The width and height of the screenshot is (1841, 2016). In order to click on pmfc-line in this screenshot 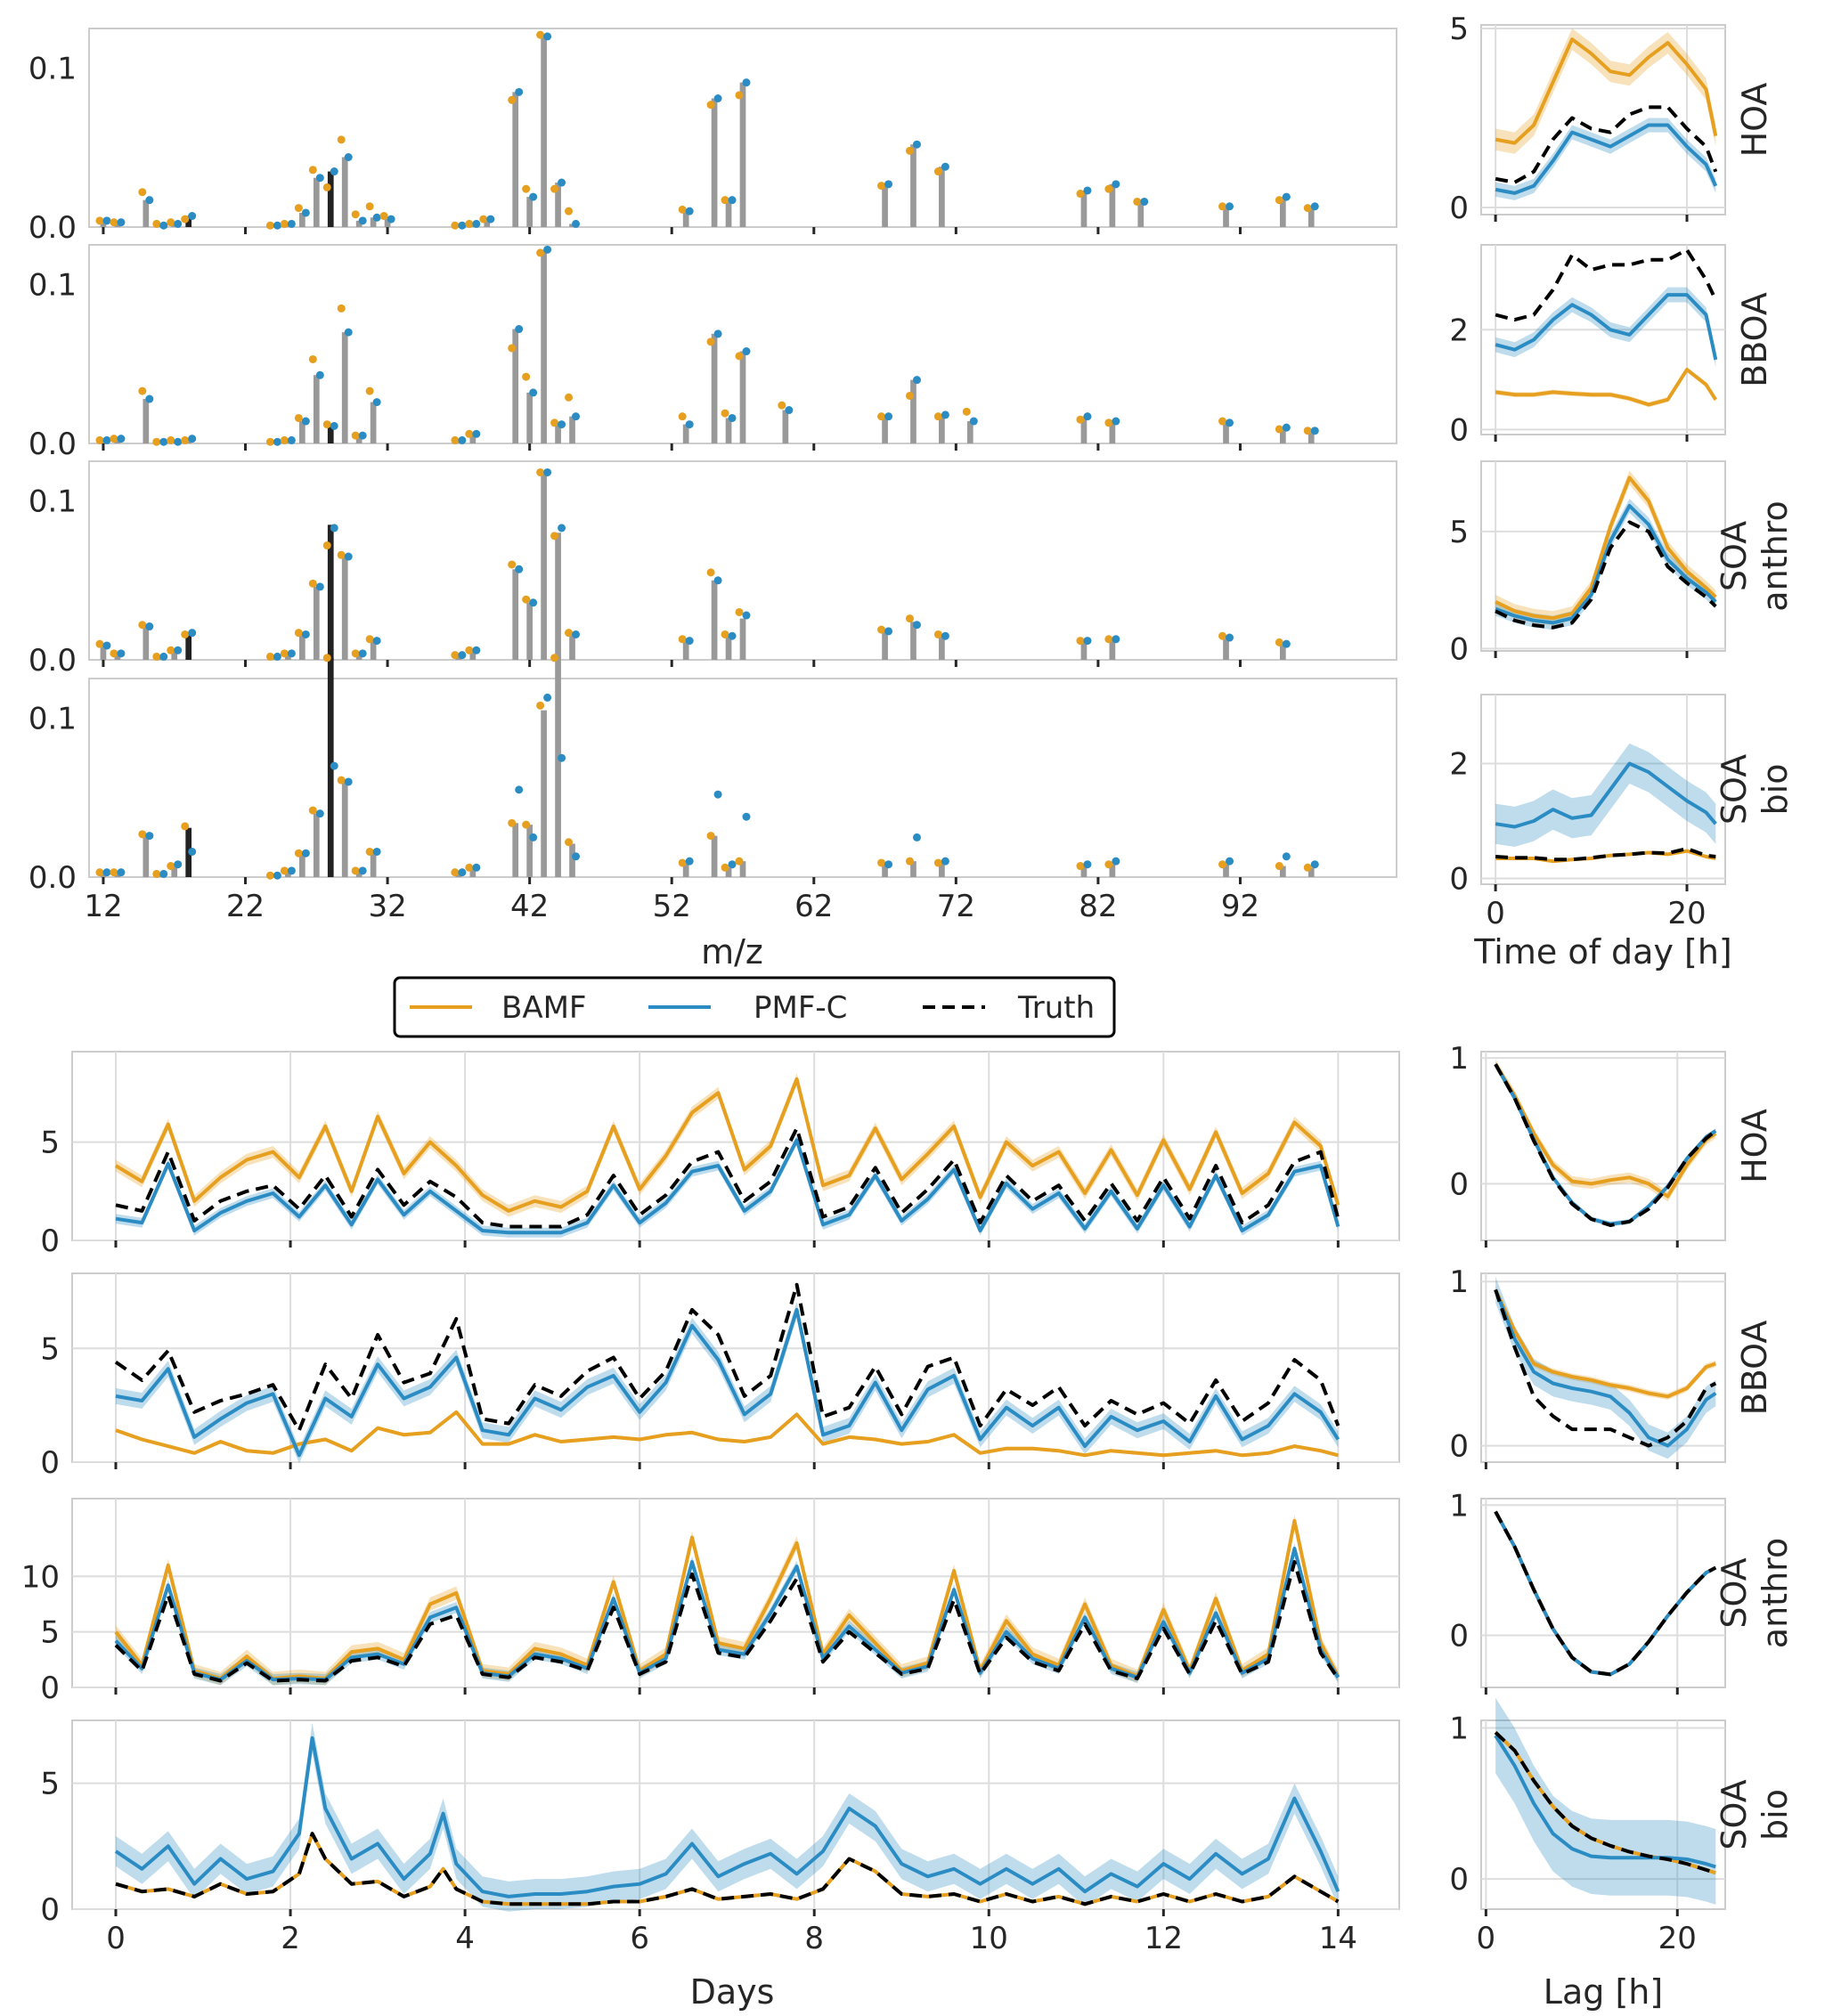, I will do `click(1605, 1368)`.